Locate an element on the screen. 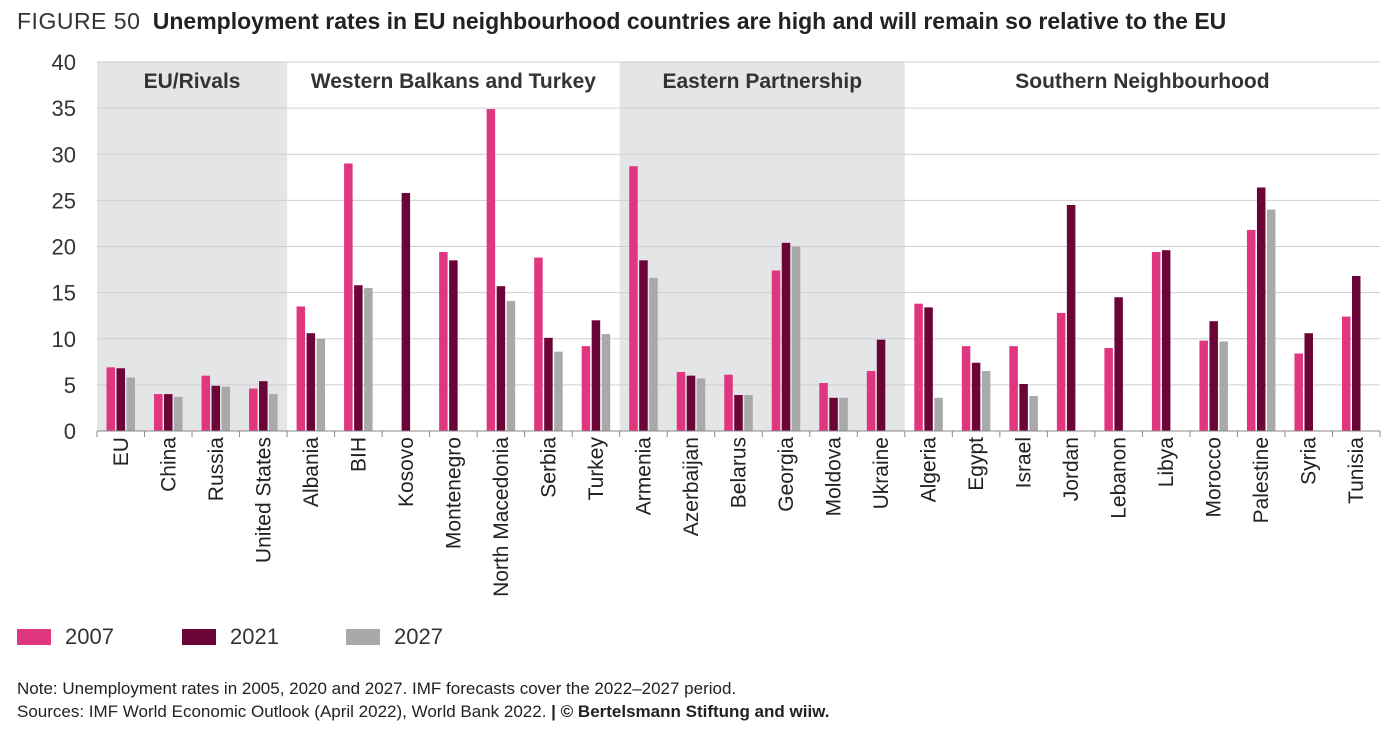 This screenshot has width=1393, height=746. legend-label-2007: 2007 is located at coordinates (89, 636).